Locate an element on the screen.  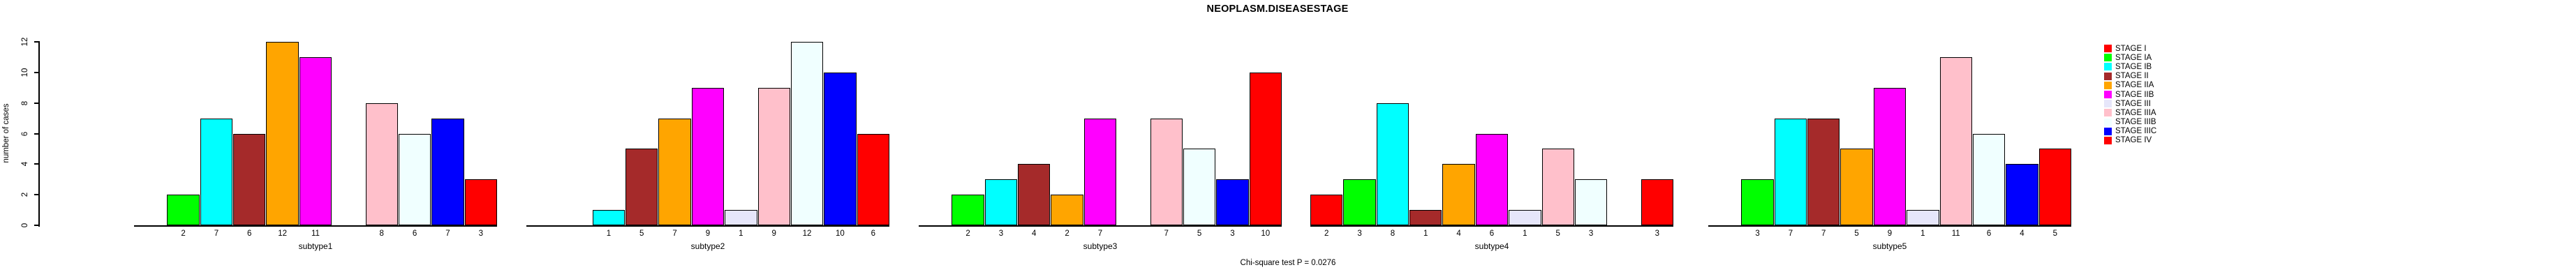
y-tick-label: 8 is located at coordinates (25, 103).